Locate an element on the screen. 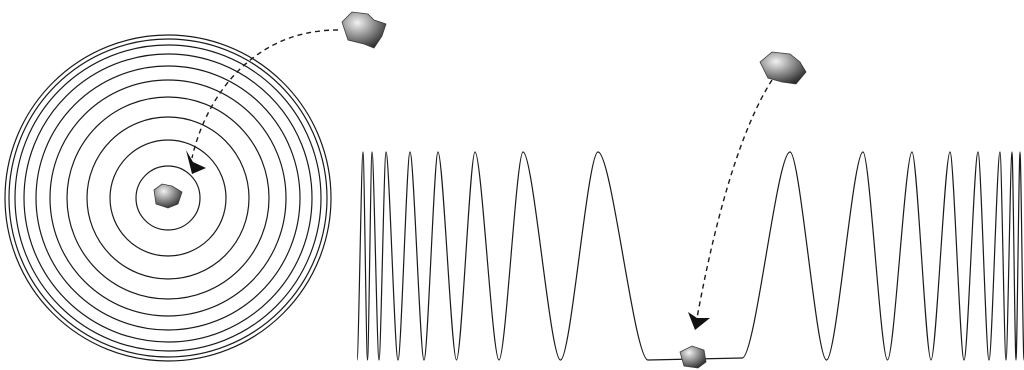 This screenshot has width=1024, height=370. arrowhead-right is located at coordinates (699, 321).